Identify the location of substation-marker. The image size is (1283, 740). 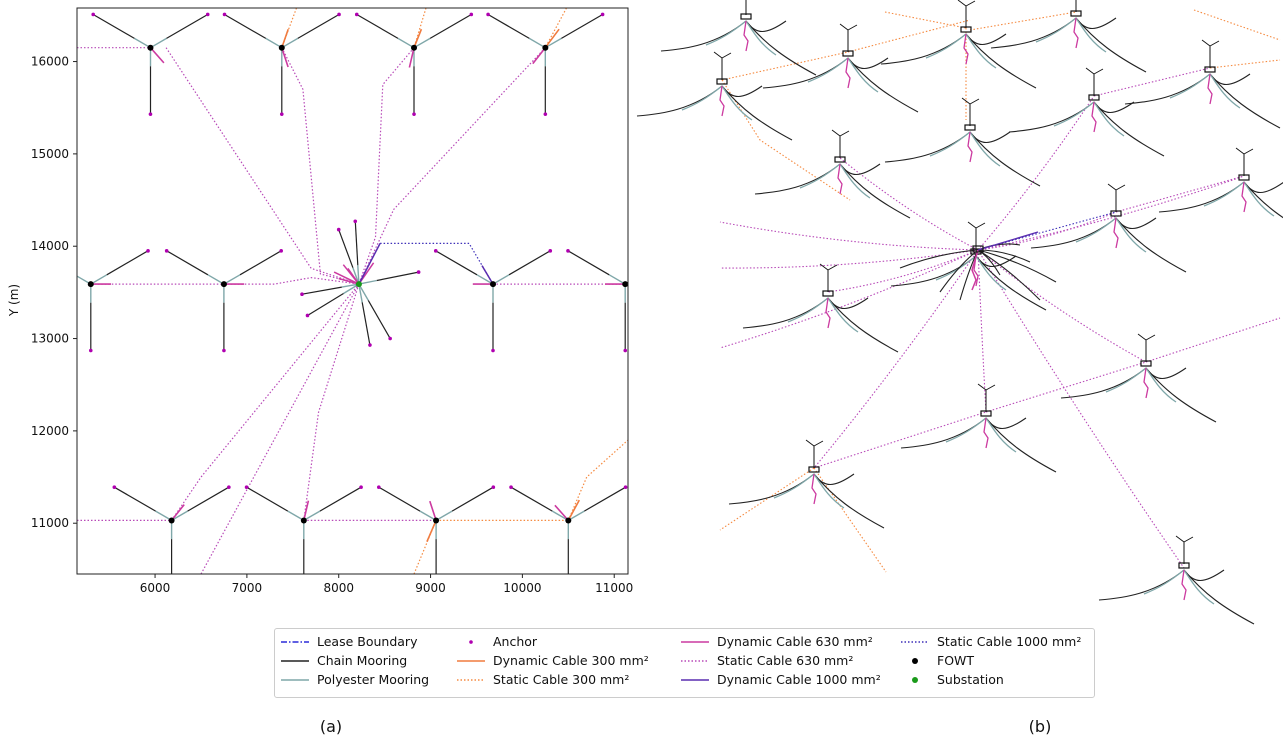
(358, 284).